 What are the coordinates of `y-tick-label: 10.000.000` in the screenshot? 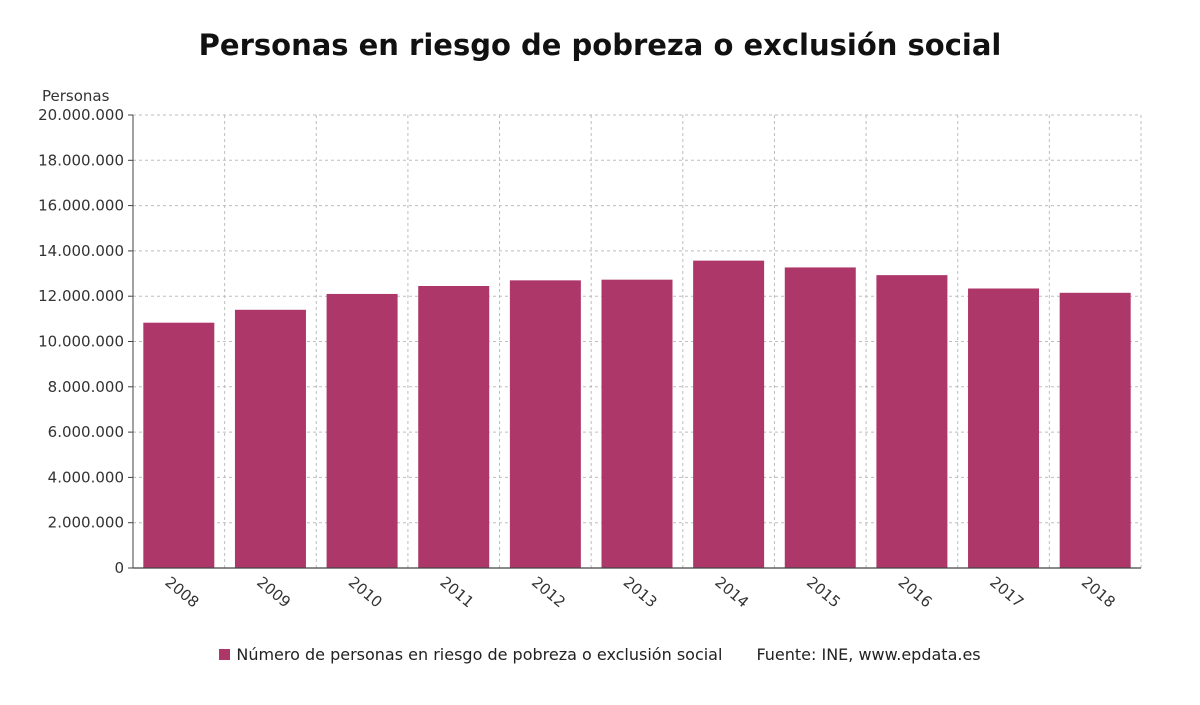 It's located at (81, 342).